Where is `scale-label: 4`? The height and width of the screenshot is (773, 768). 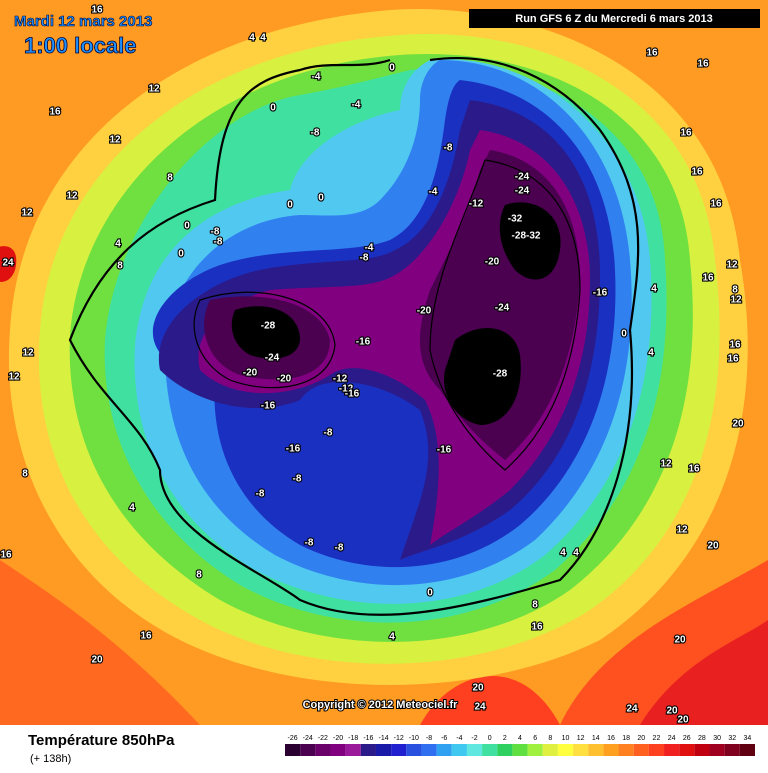 scale-label: 4 is located at coordinates (520, 738).